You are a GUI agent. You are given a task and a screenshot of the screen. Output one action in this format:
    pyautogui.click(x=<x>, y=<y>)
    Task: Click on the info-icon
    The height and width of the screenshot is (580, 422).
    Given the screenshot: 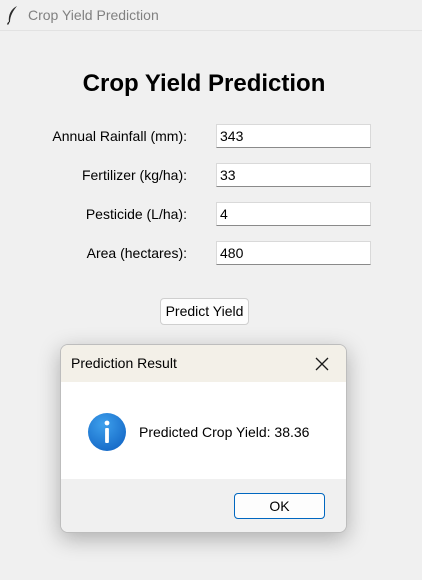 What is the action you would take?
    pyautogui.click(x=107, y=432)
    